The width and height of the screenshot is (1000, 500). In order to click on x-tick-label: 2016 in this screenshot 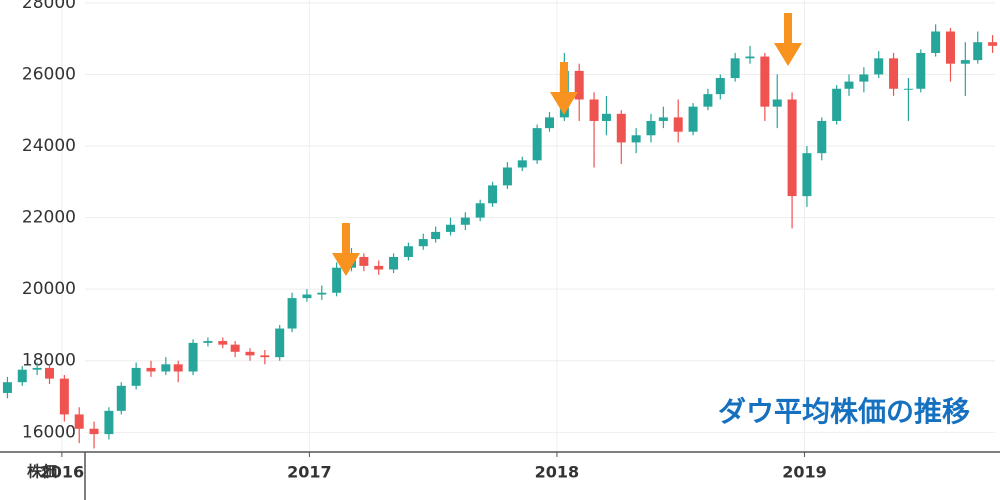, I will do `click(62, 472)`.